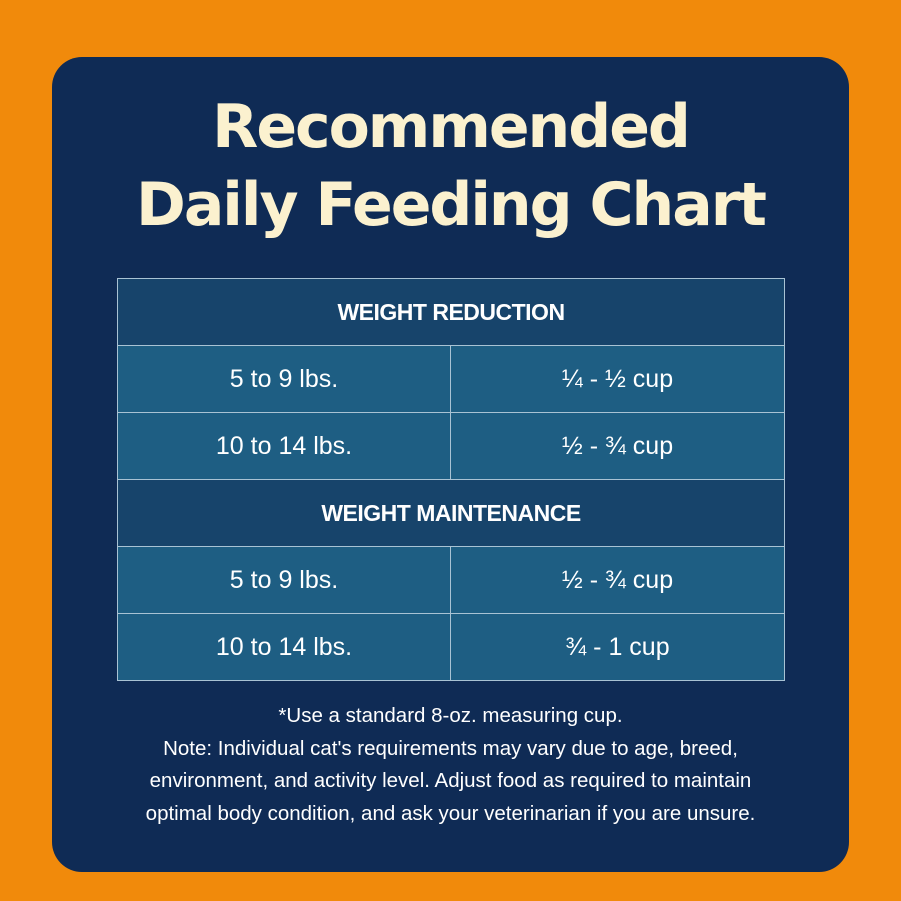  I want to click on table-row: 5 to 9 lbs. ½ - ¾ cup, so click(451, 580).